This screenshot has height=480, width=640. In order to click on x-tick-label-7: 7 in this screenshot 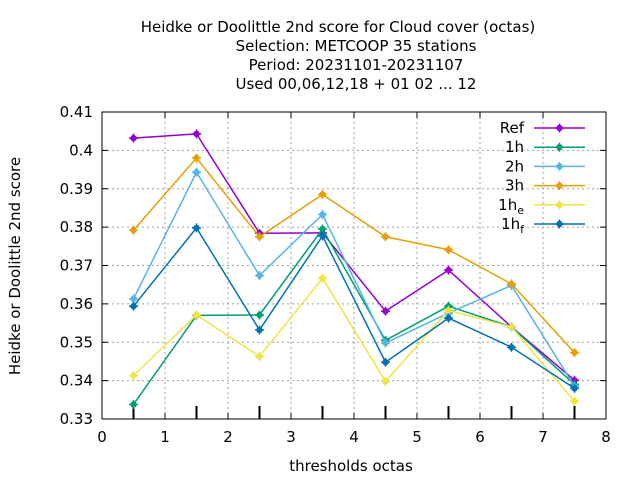, I will do `click(543, 437)`.